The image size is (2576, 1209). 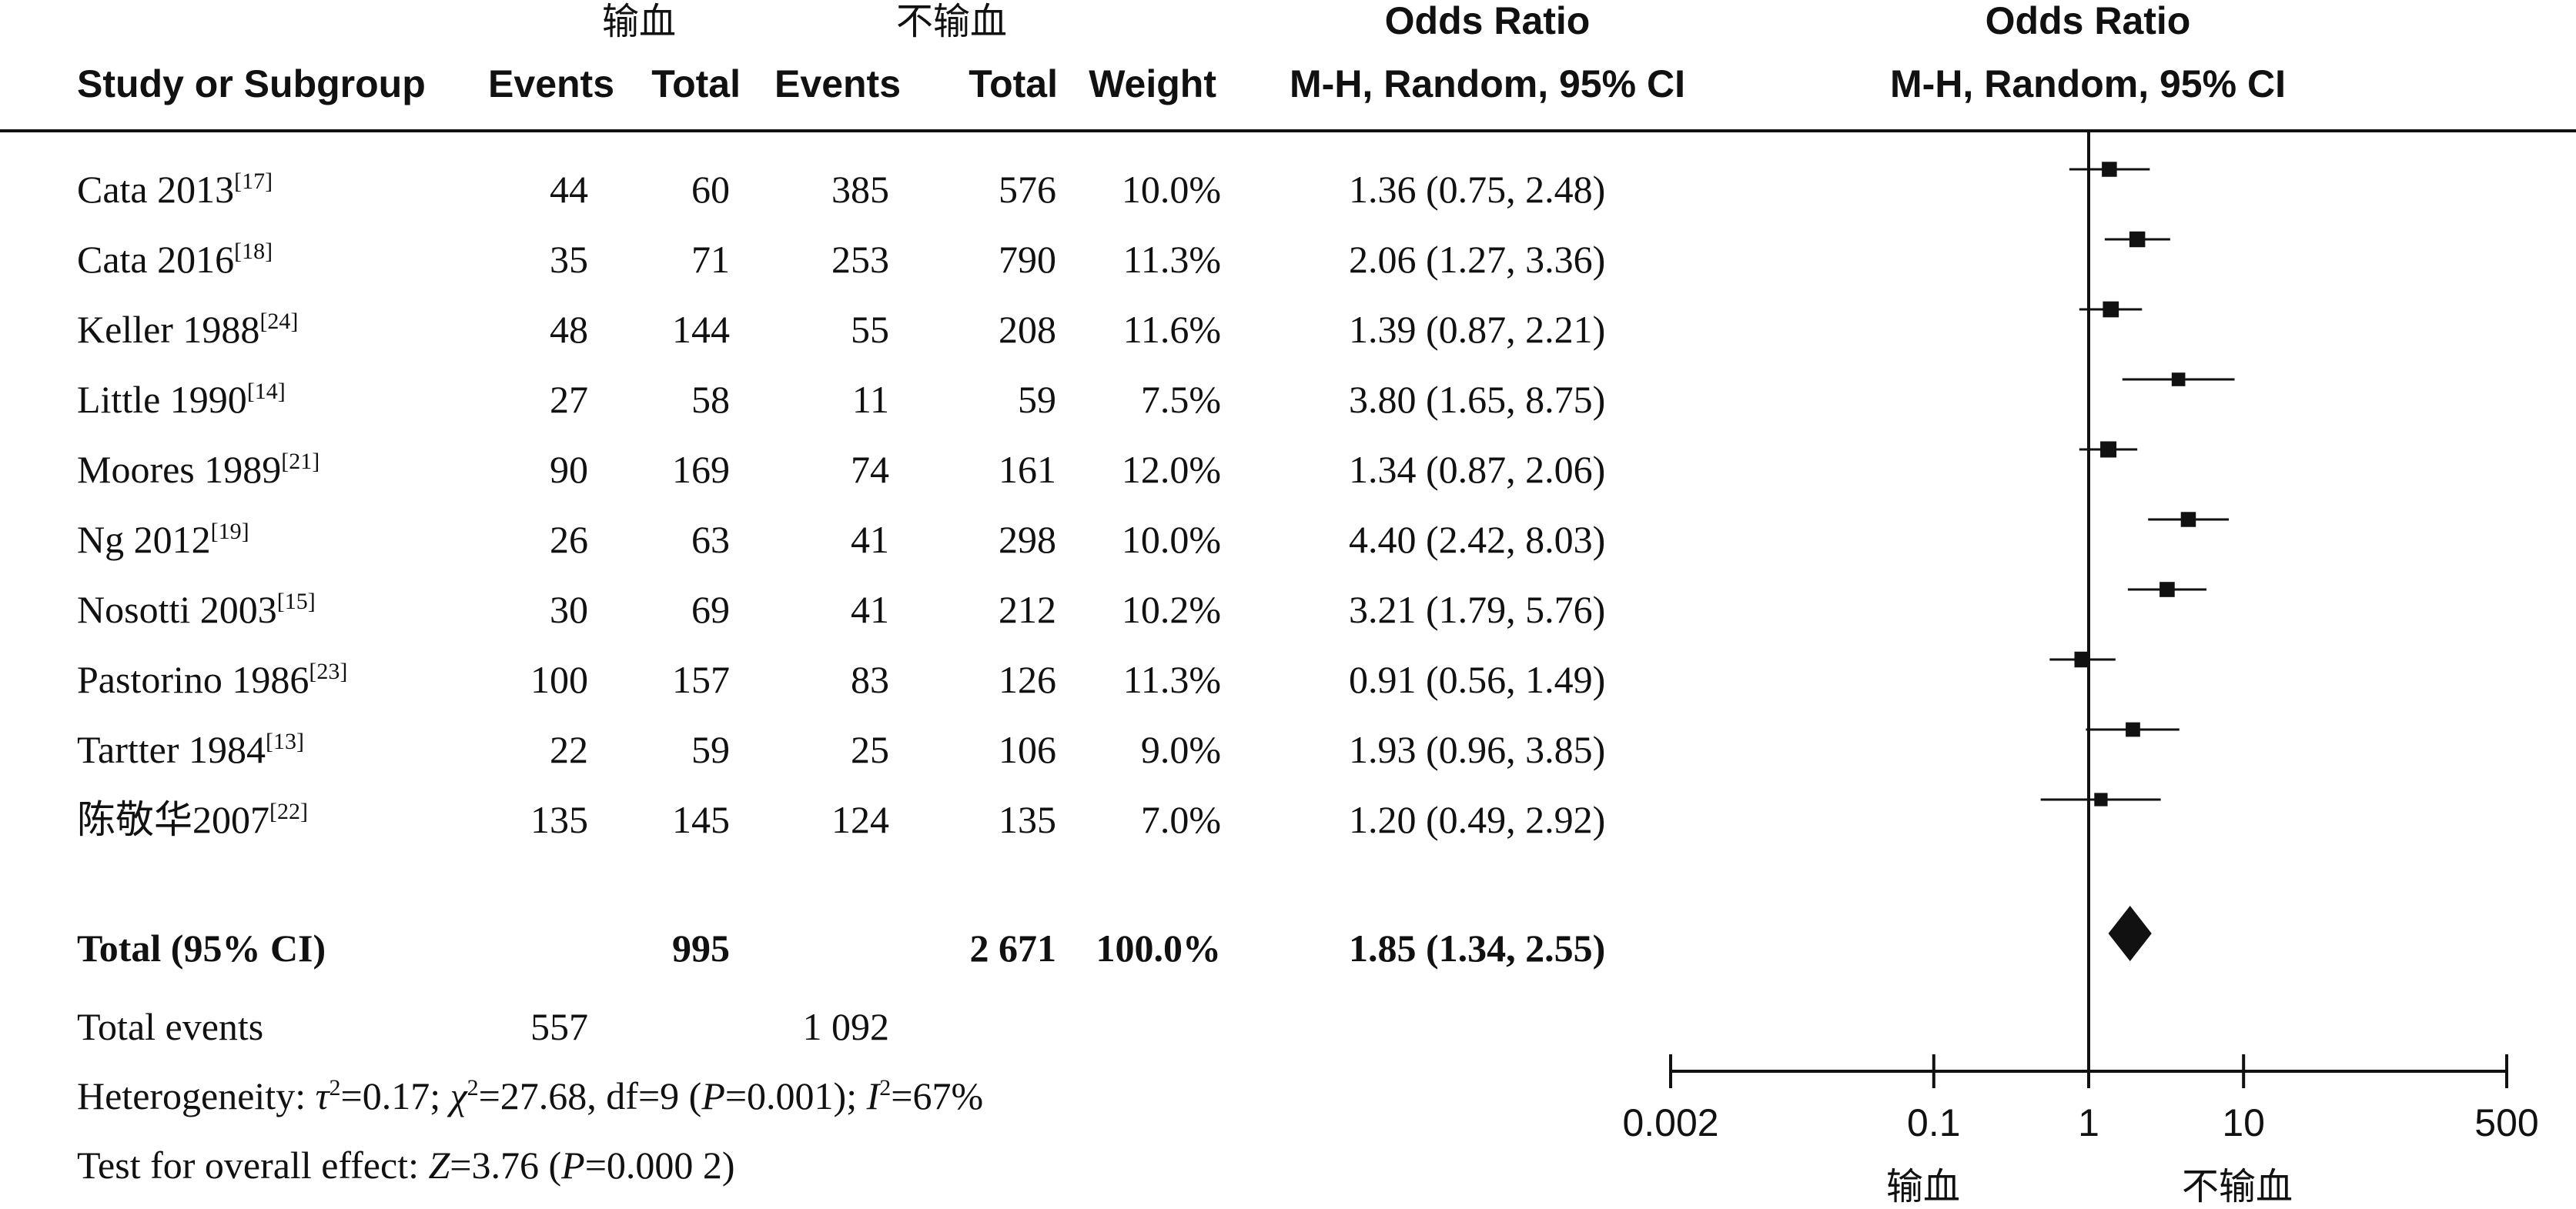 I want to click on study-name: Cata 2016[18], so click(x=175, y=259).